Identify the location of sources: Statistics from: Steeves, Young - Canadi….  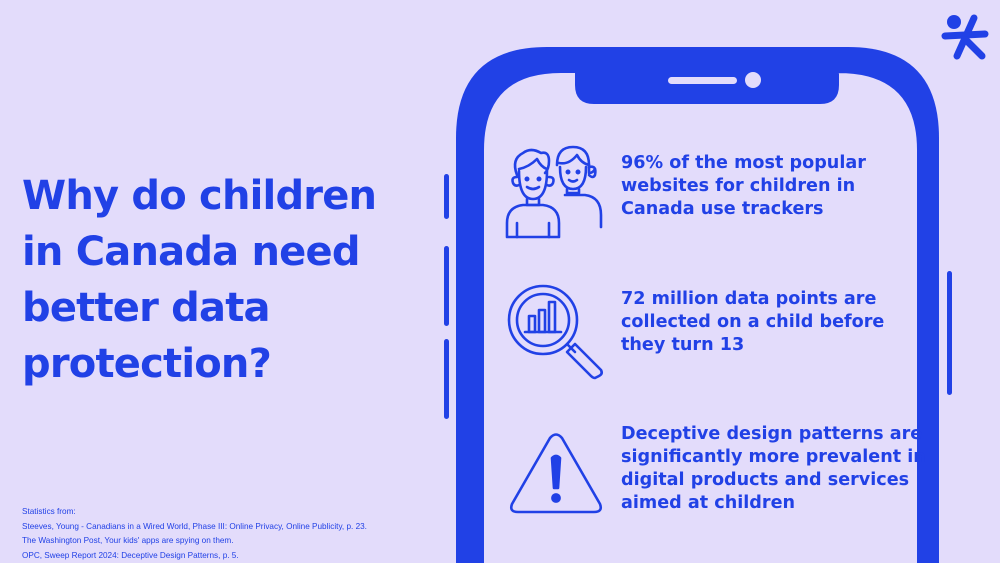
(194, 534).